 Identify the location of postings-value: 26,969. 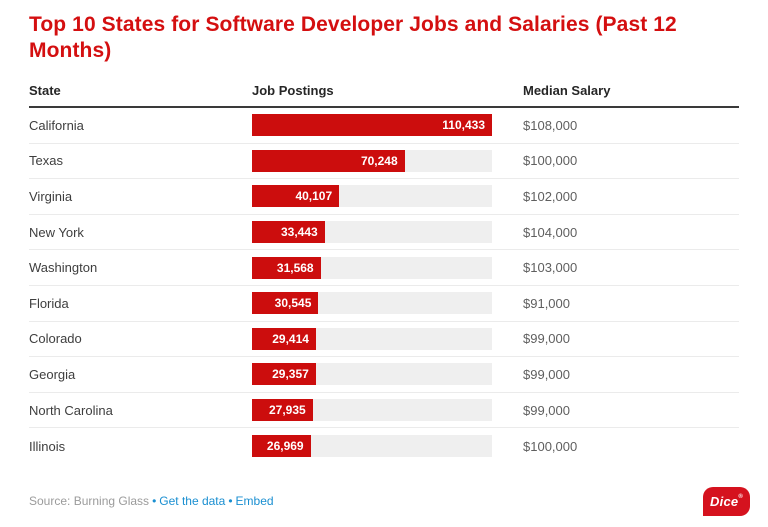
(285, 446).